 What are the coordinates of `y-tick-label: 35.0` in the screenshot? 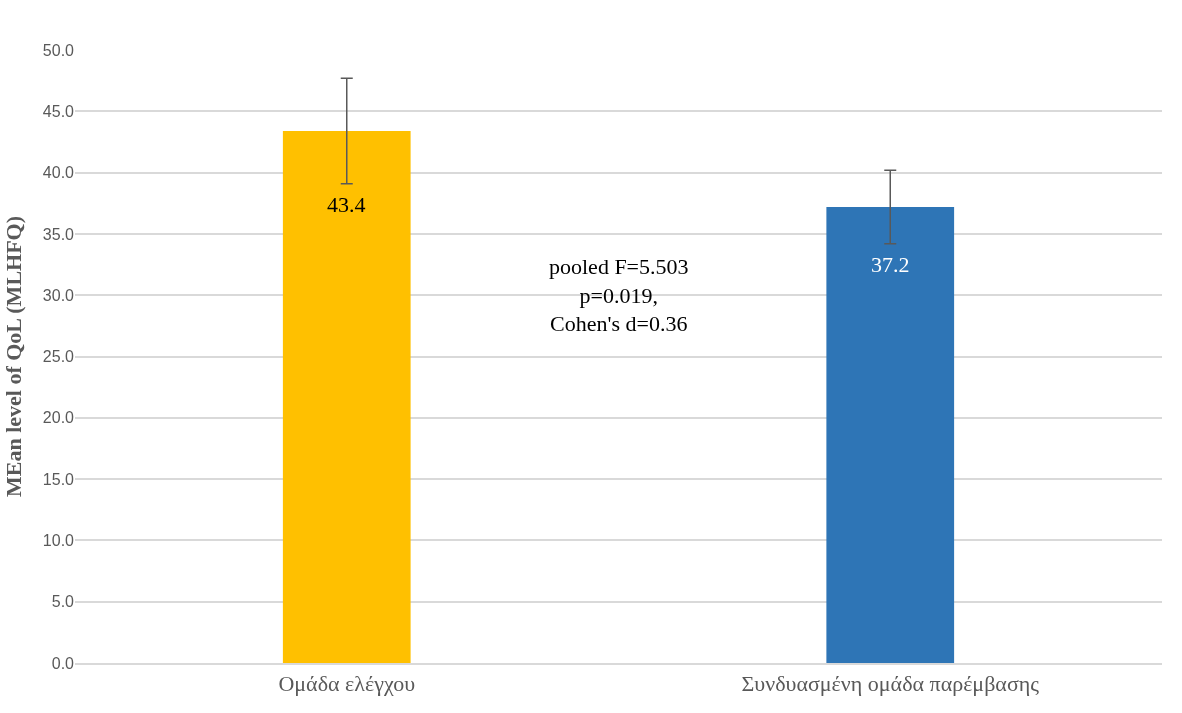 It's located at (58, 234).